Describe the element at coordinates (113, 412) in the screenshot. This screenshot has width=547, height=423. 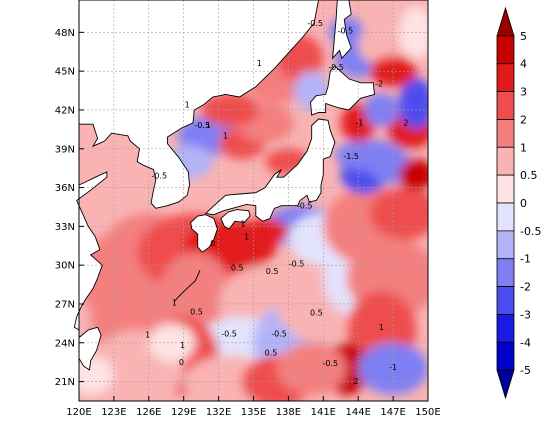
I see `x-tick-label: 123E` at that location.